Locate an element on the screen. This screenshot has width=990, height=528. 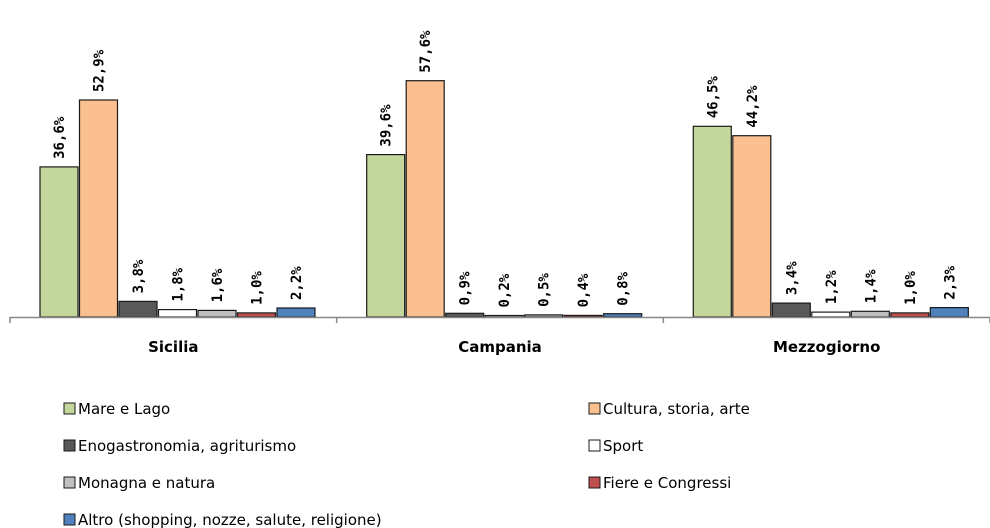
bar-sicilia-altro-shopping-nozze-salute-religione is located at coordinates (296, 312).